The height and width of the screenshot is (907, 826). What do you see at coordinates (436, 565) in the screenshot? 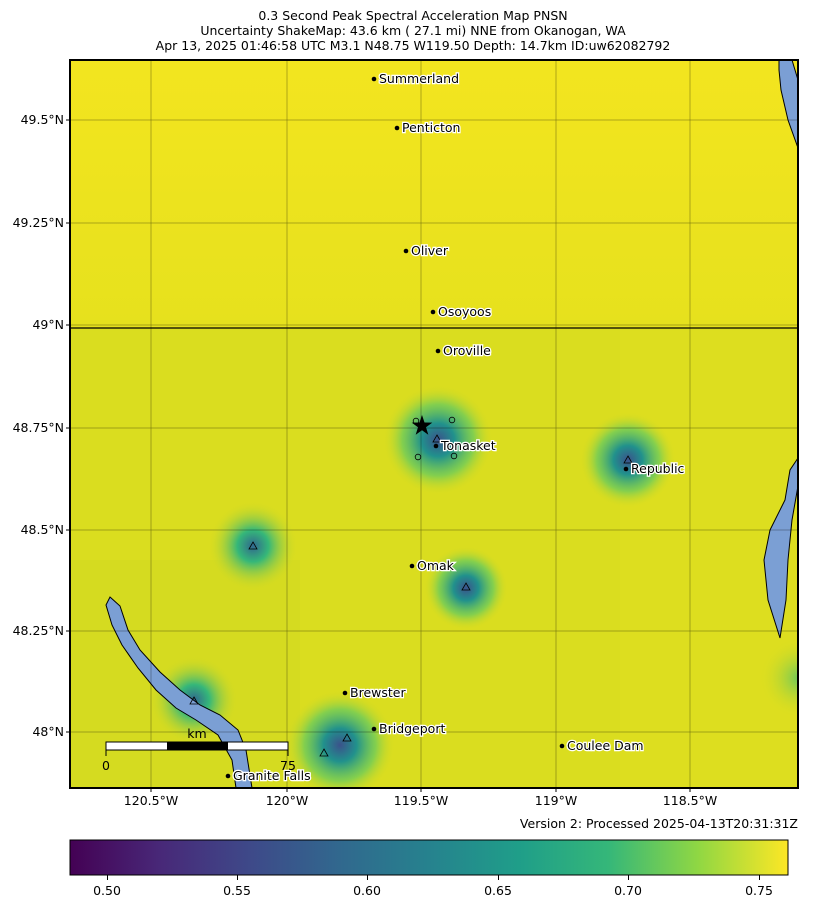
I see `city-label-omak: Omak` at bounding box center [436, 565].